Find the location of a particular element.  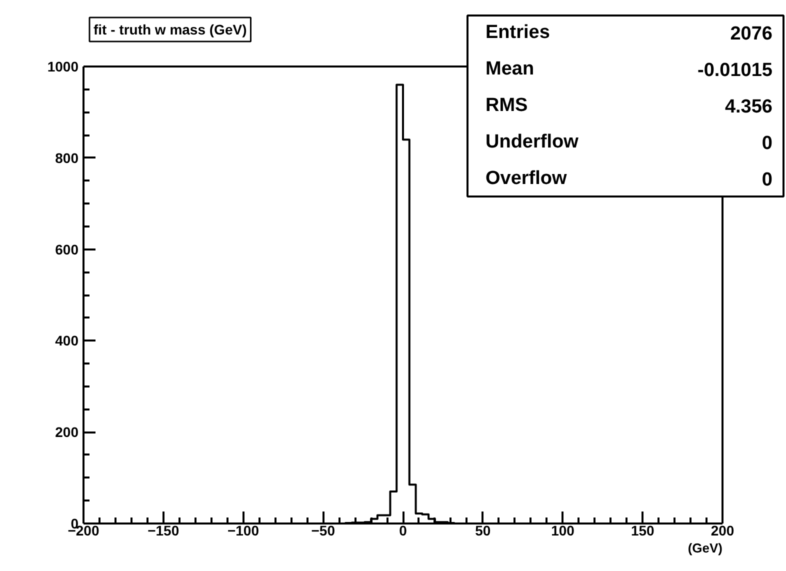

x-tick-label: 50 is located at coordinates (483, 530).